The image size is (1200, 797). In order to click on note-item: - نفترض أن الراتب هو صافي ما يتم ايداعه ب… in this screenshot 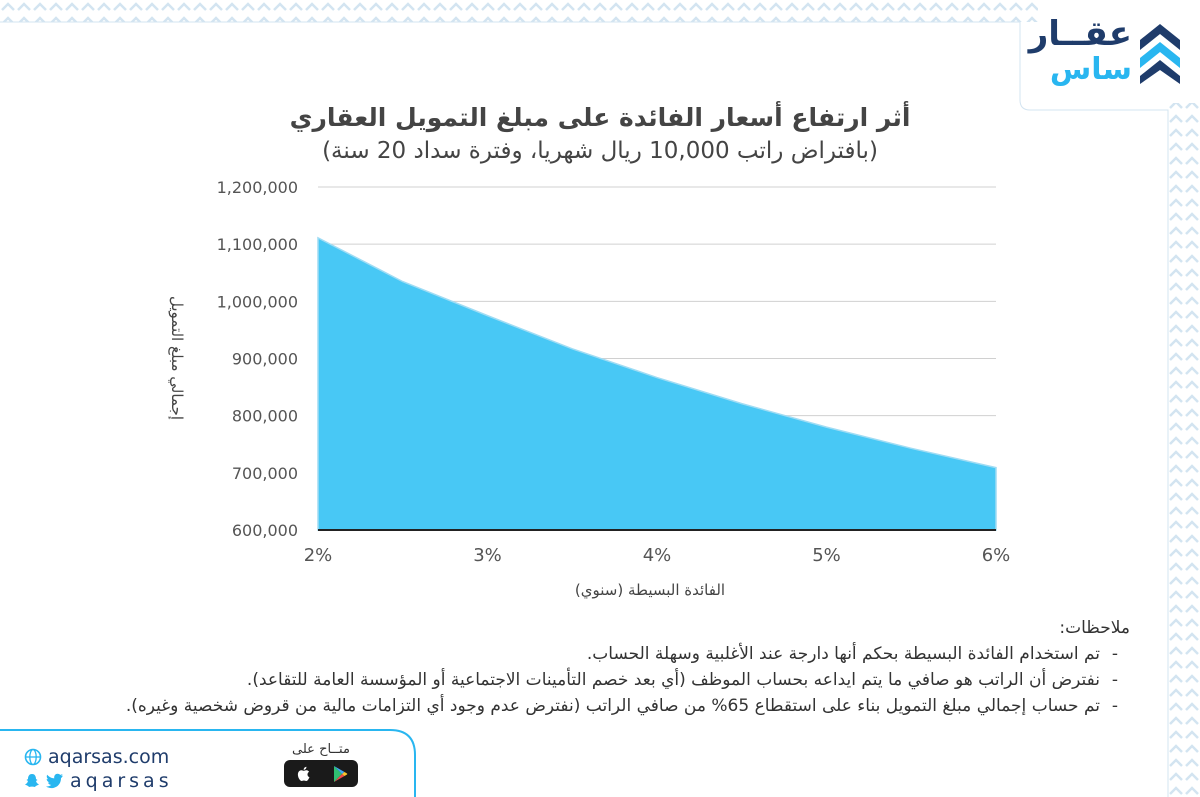, I will do `click(595, 680)`.